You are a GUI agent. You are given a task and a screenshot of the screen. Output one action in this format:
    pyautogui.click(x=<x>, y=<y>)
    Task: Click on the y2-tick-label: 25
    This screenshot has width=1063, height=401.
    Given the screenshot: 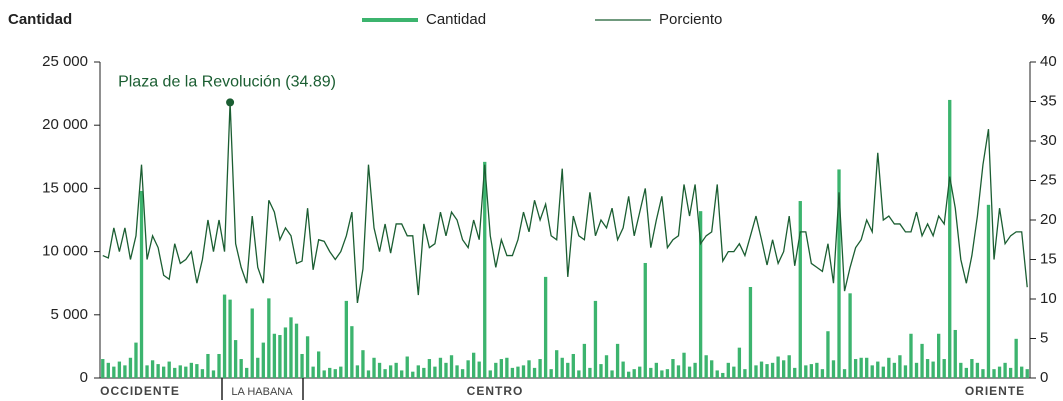 What is the action you would take?
    pyautogui.click(x=1048, y=179)
    